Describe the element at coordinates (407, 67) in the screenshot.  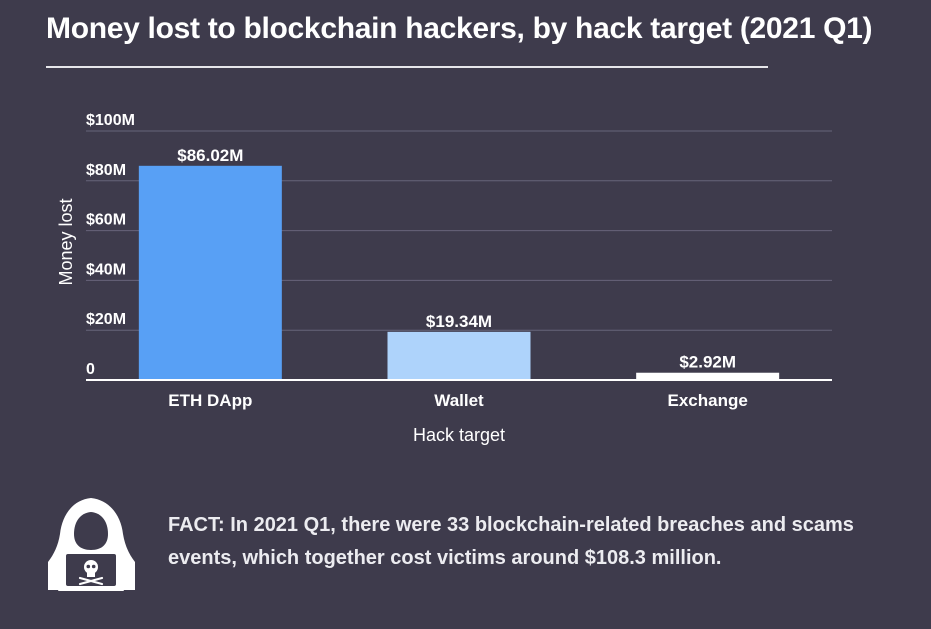
I see `title-divider` at that location.